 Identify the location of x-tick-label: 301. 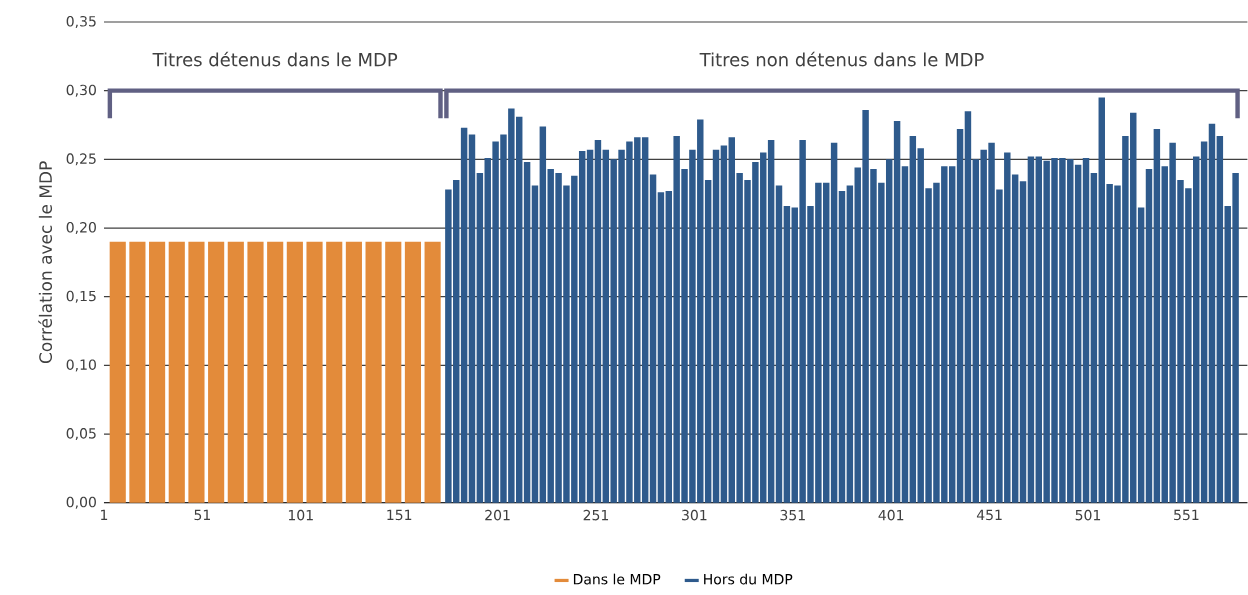
(694, 515).